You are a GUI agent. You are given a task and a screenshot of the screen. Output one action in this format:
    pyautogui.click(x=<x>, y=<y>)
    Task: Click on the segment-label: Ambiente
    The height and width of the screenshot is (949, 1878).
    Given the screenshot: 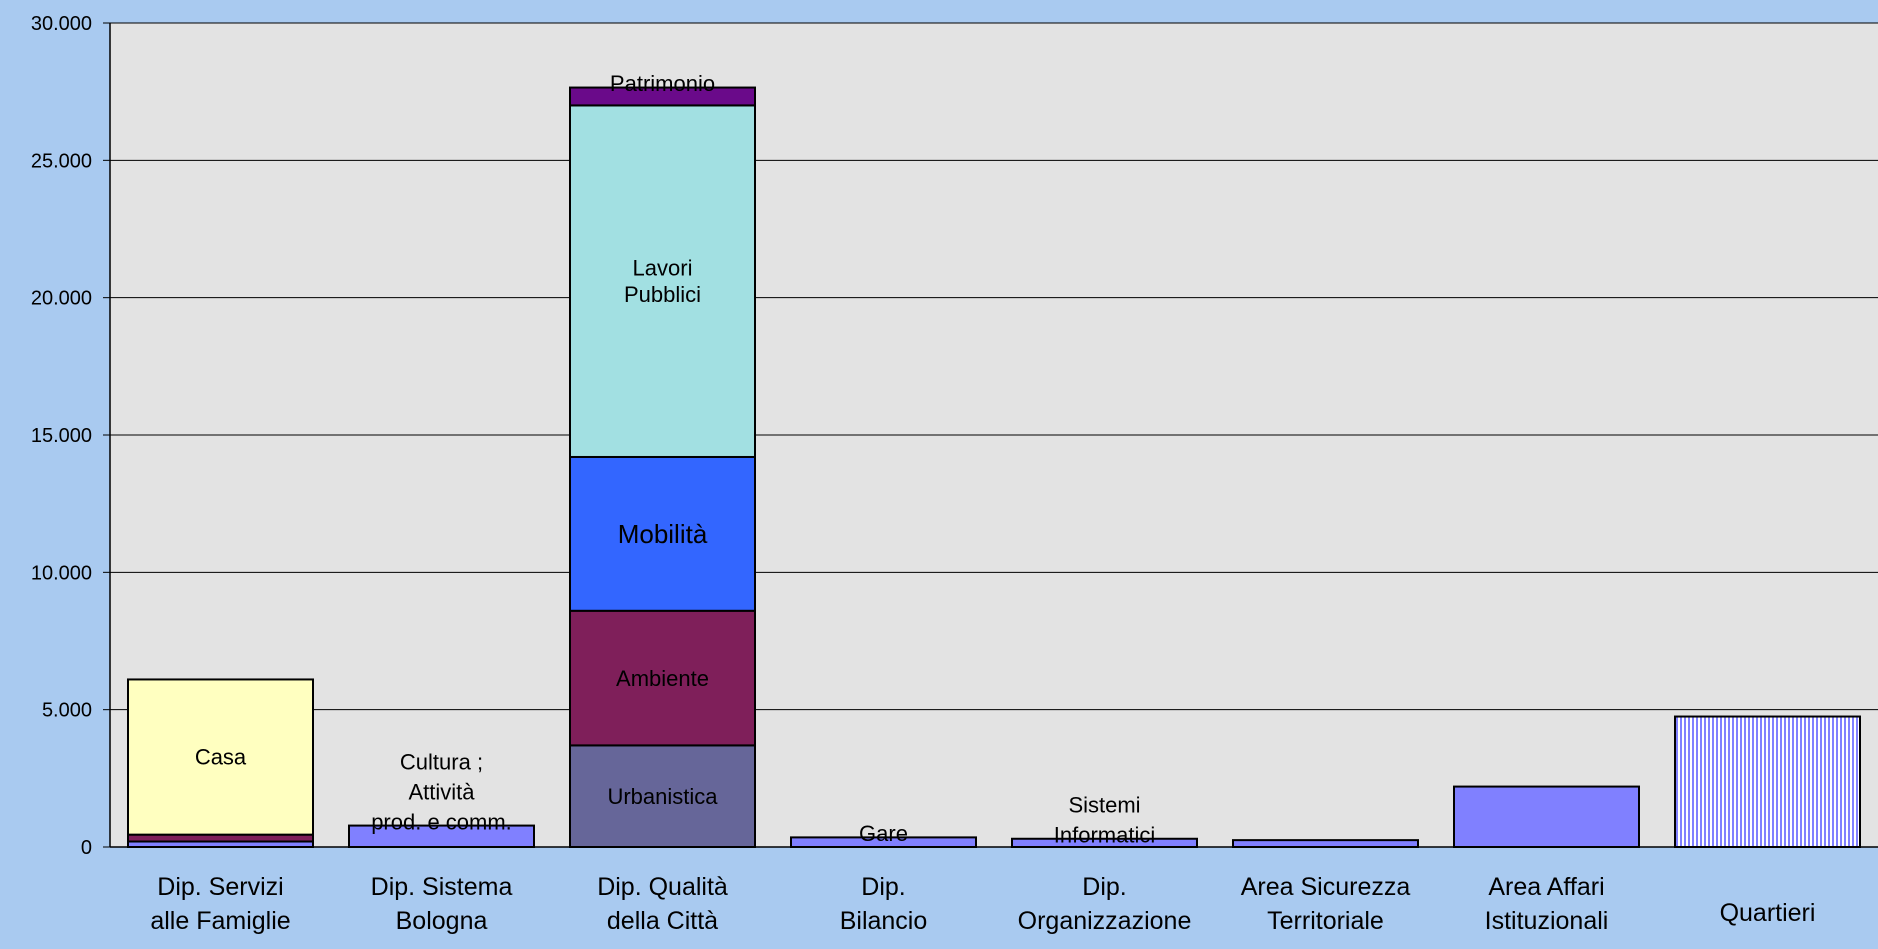 What is the action you would take?
    pyautogui.click(x=662, y=678)
    